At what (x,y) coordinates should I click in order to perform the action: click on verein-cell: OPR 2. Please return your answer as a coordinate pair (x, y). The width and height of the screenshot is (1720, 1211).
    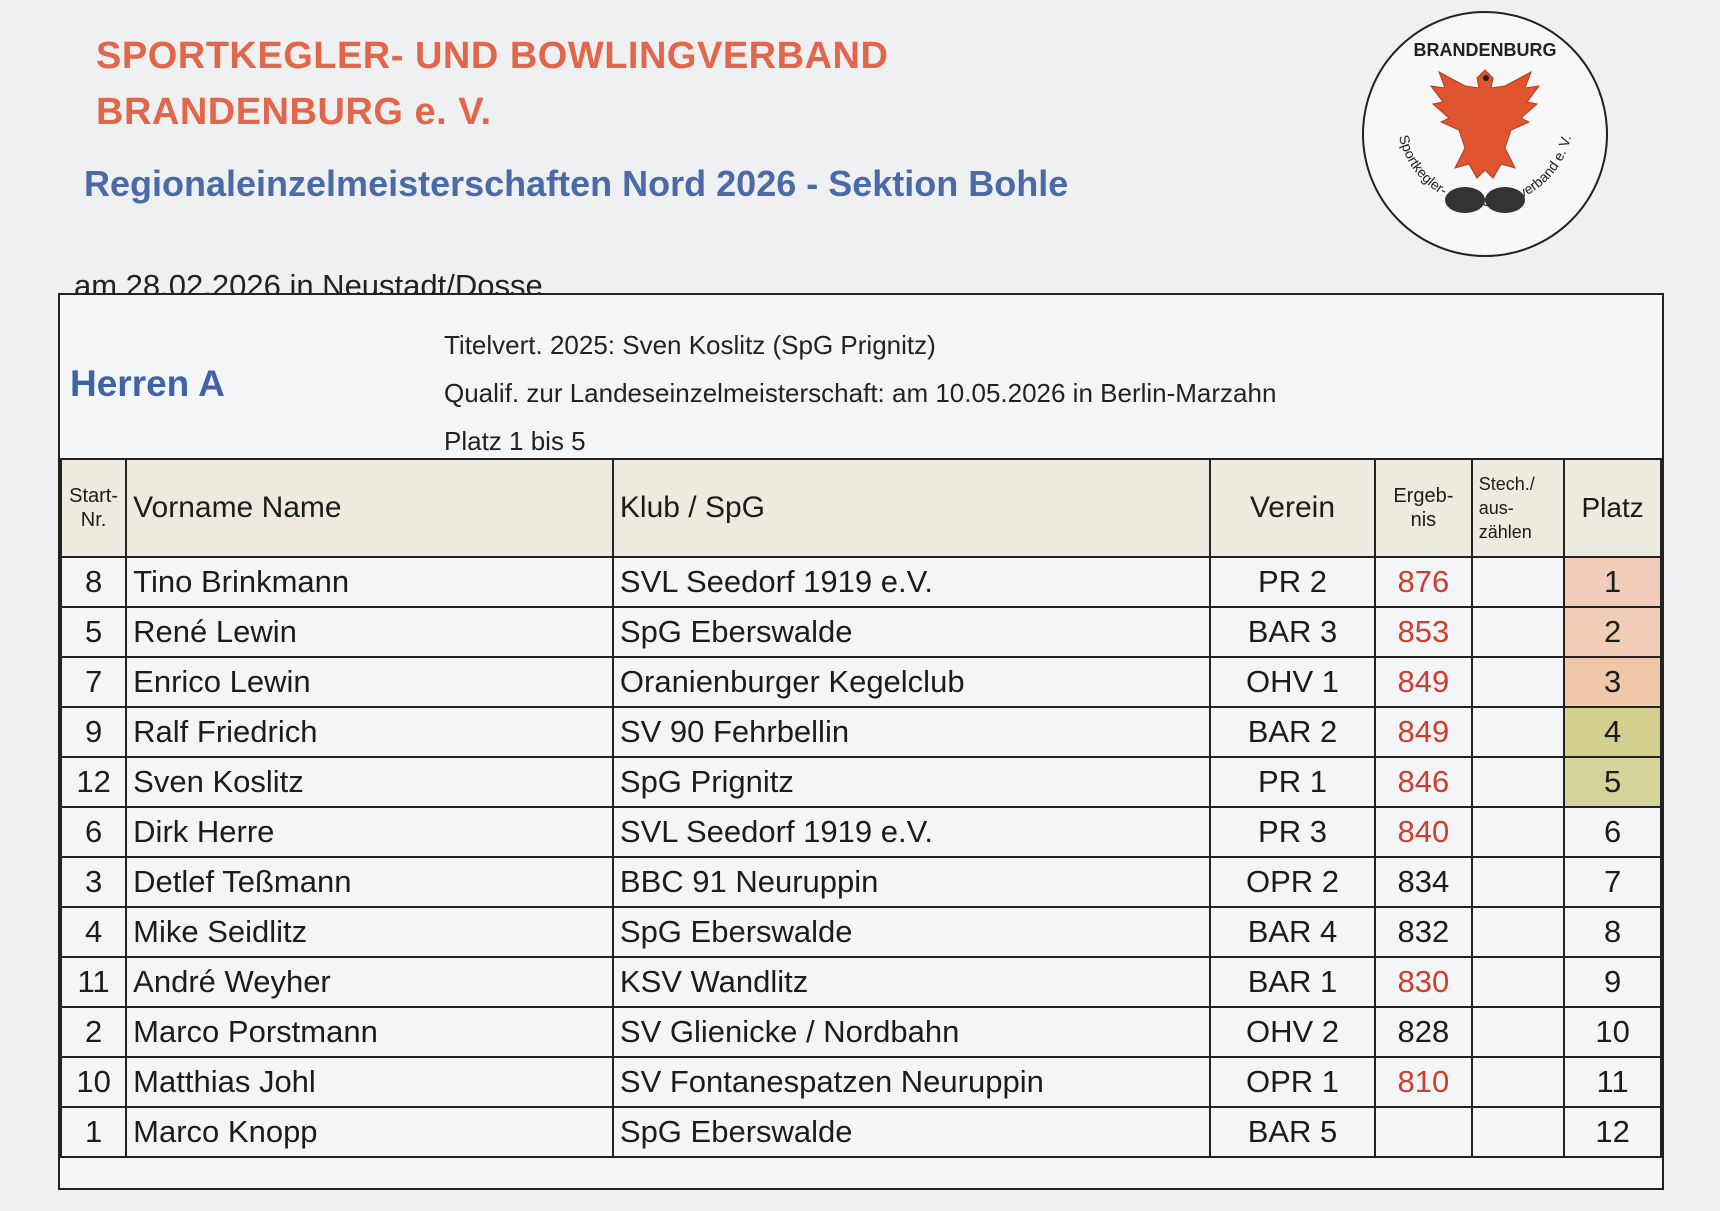
    Looking at the image, I should click on (1292, 882).